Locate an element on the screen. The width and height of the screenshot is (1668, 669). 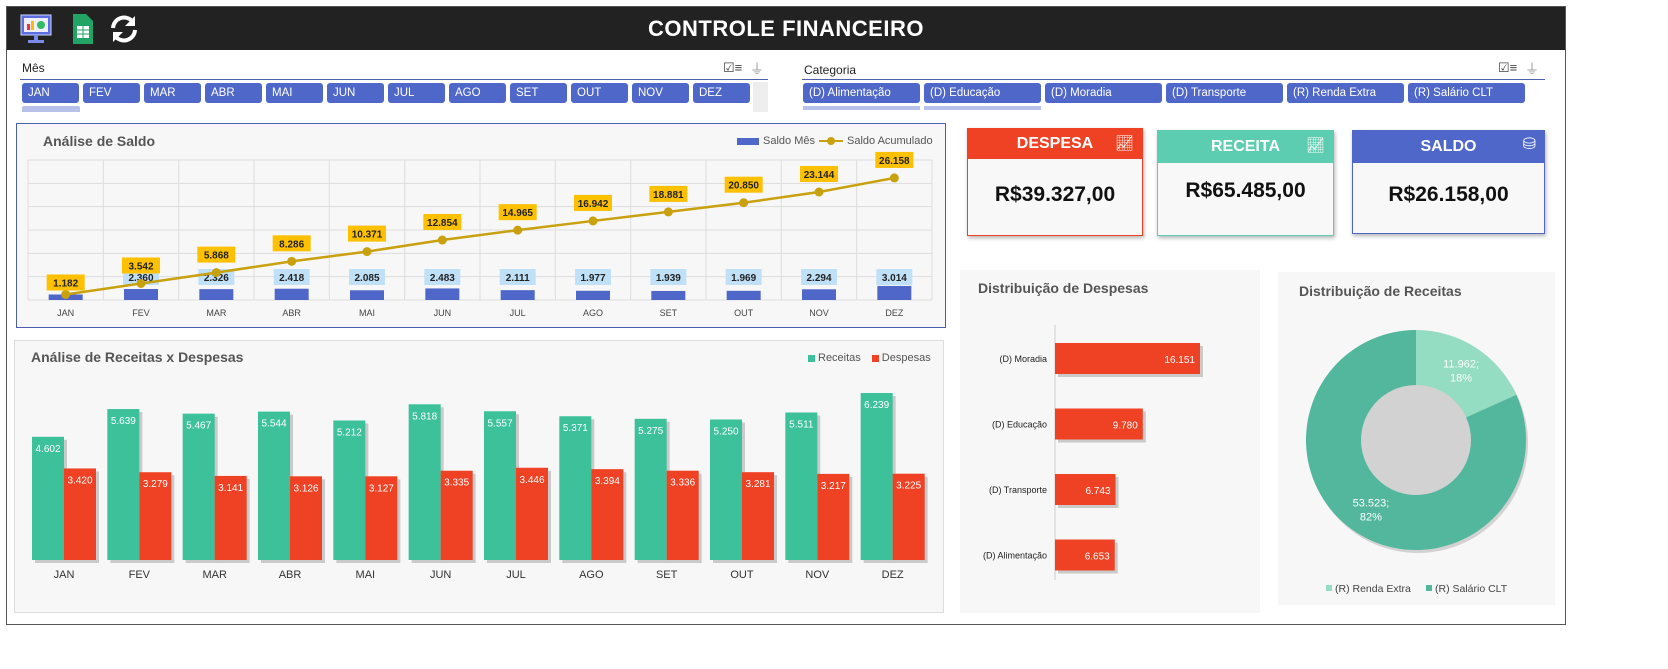
saldo-mes-label: 2.360 is located at coordinates (140, 278).